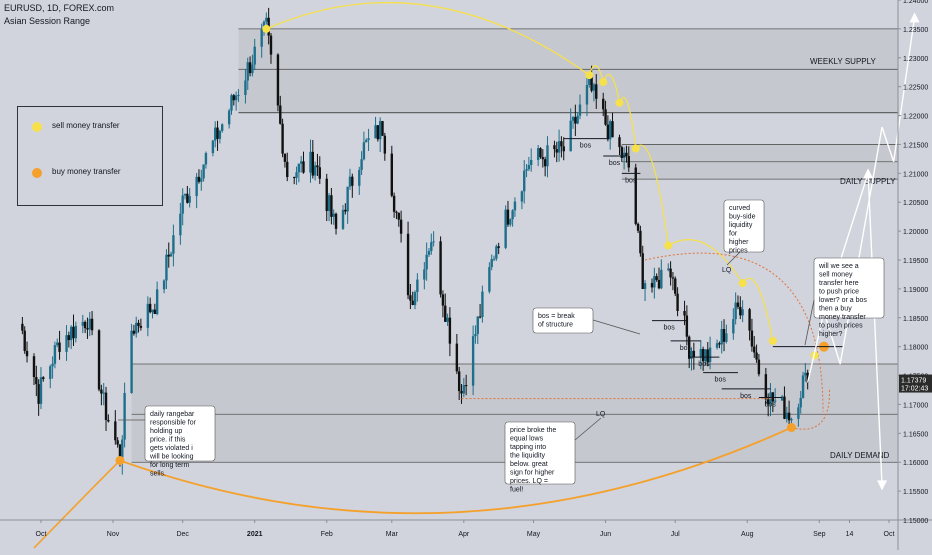 Image resolution: width=932 pixels, height=555 pixels. What do you see at coordinates (744, 226) in the screenshot?
I see `callout-curved-box` at bounding box center [744, 226].